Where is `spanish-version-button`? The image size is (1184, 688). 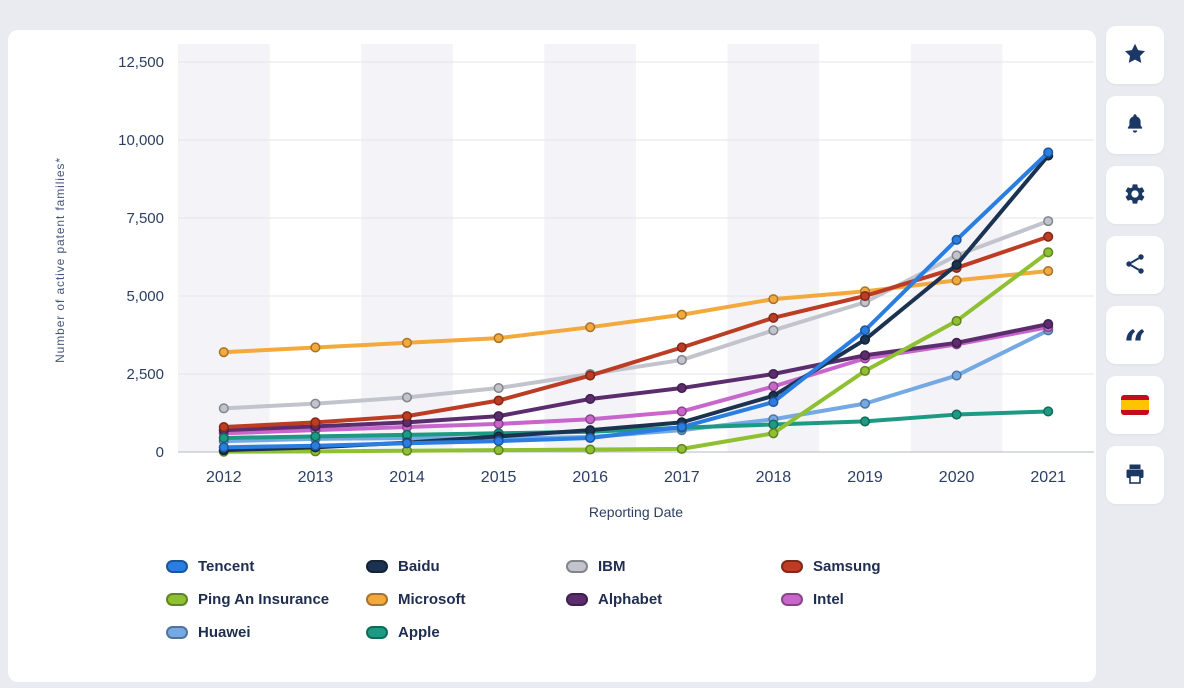
spanish-version-button is located at coordinates (1135, 405).